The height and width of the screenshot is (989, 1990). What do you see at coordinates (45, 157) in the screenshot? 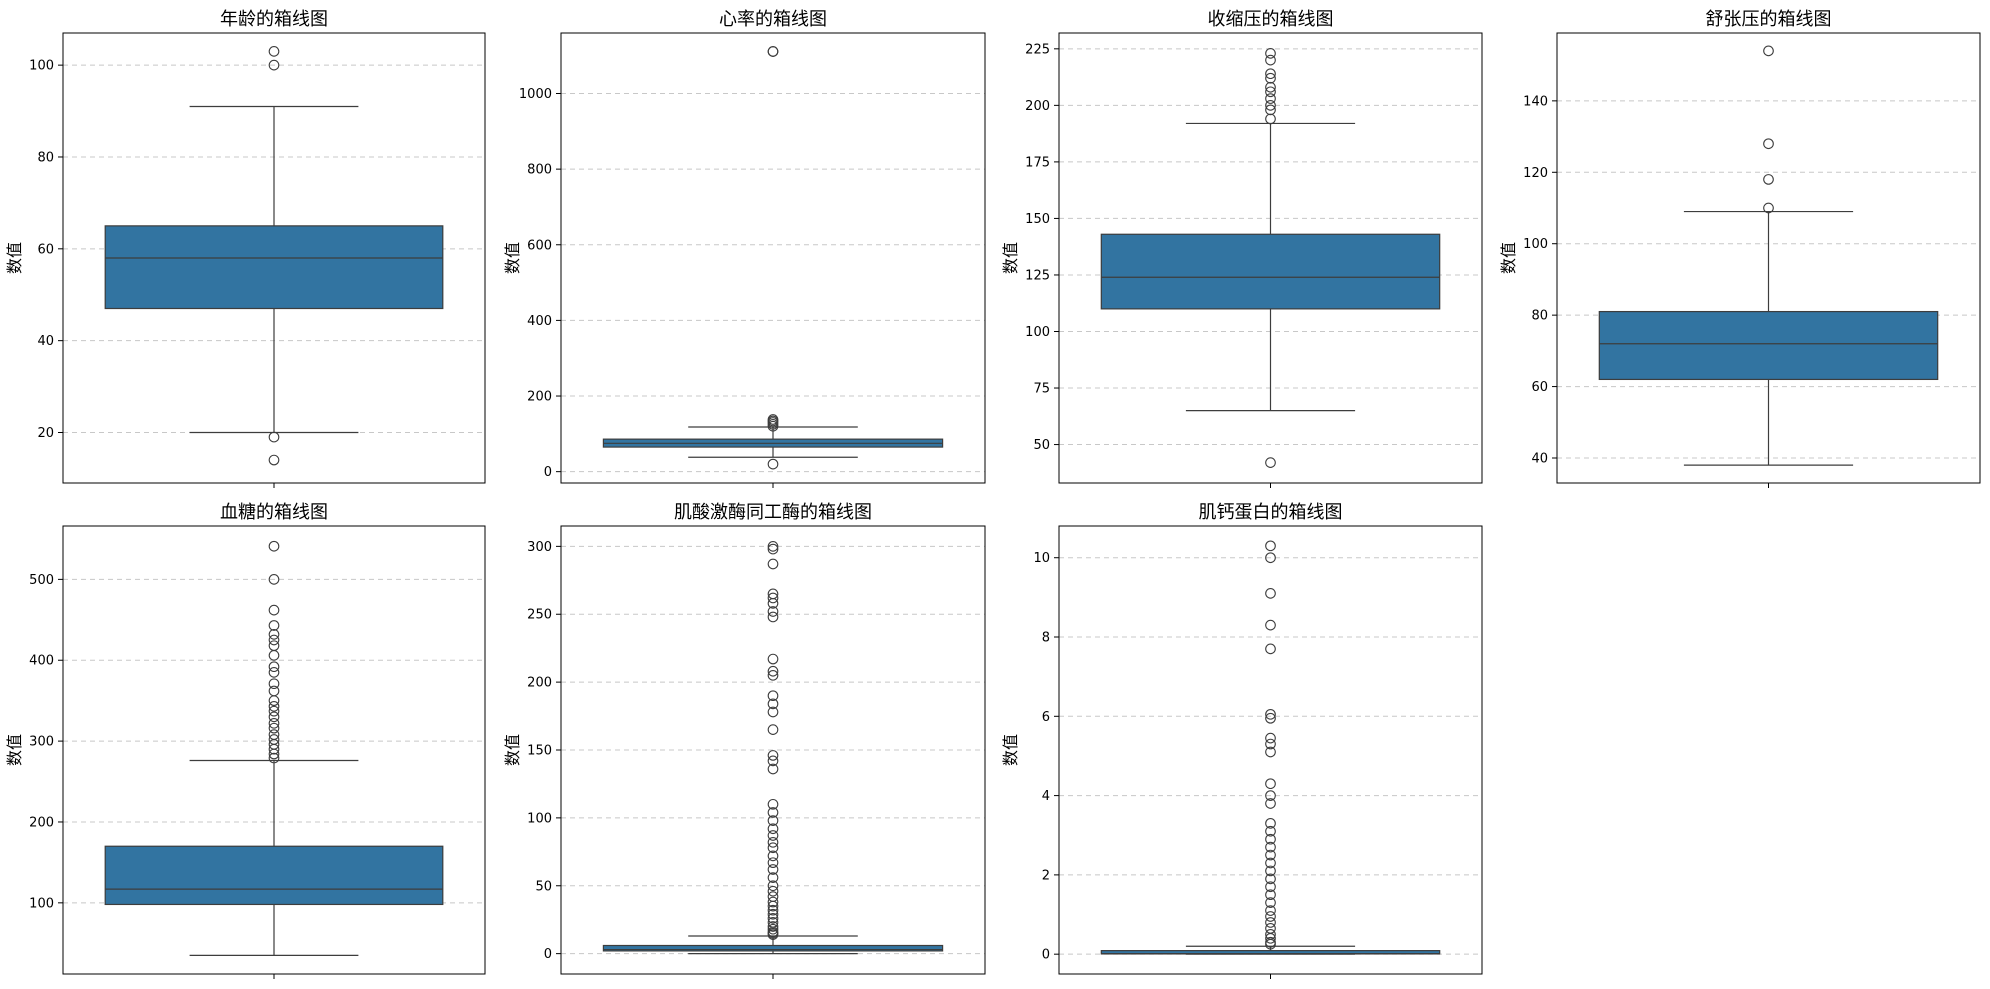
I see `y-tick-label: 80` at bounding box center [45, 157].